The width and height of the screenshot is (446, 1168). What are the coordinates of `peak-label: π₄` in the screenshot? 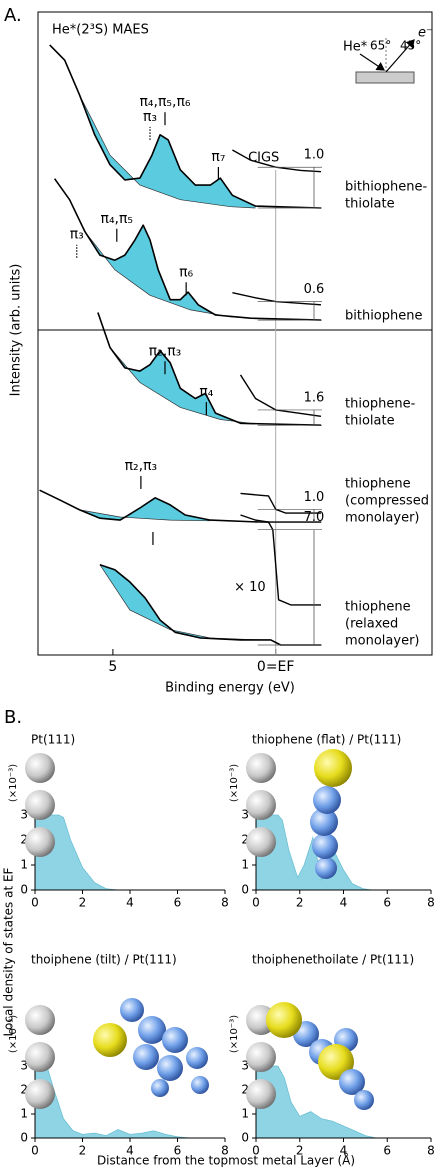 It's located at (206, 392).